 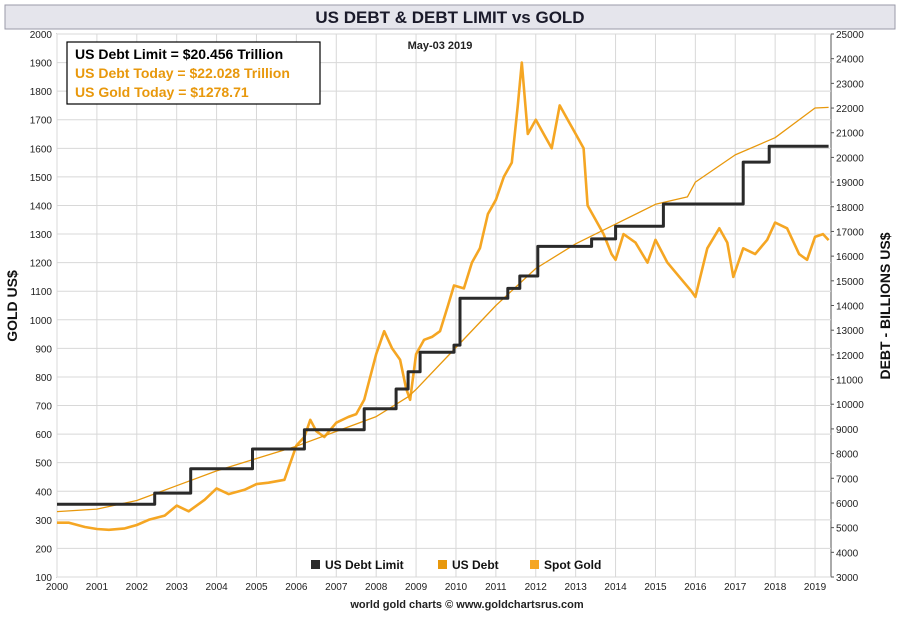 I want to click on x-tick-label: 2008, so click(x=376, y=587).